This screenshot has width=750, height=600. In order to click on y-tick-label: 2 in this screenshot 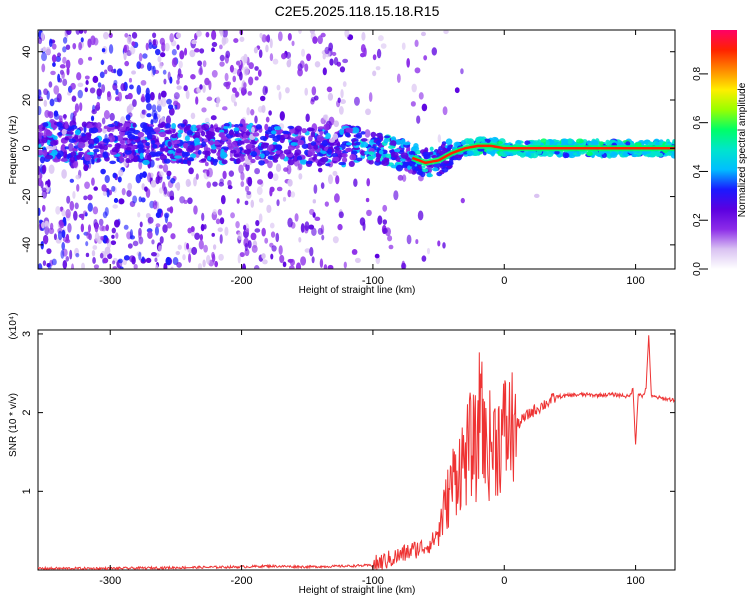, I will do `click(27, 413)`.